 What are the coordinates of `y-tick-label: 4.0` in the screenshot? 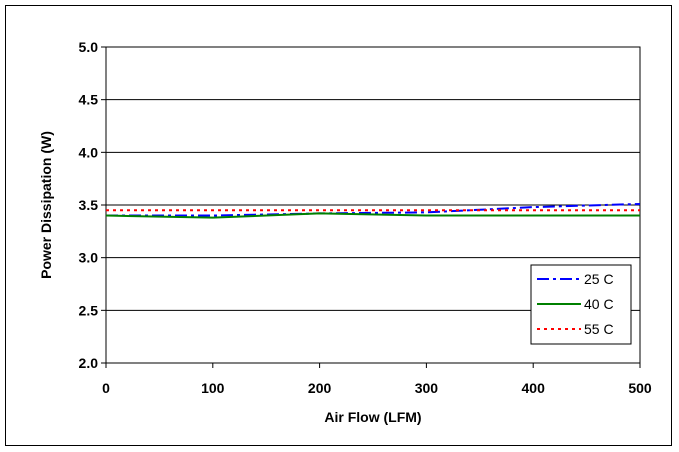 It's located at (89, 152).